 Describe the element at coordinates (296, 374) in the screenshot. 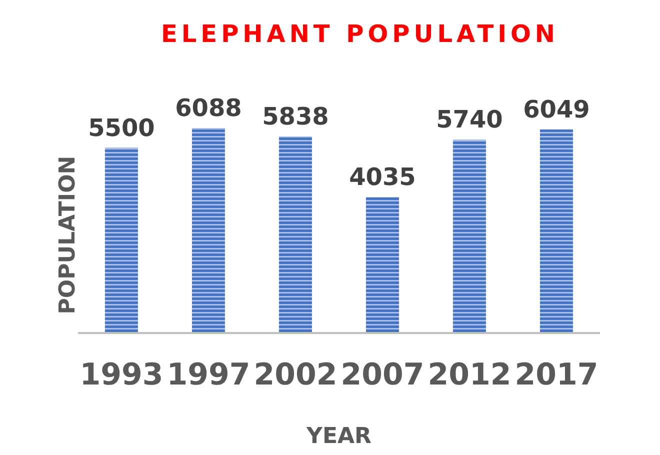

I see `x-tick-label: 2002` at that location.